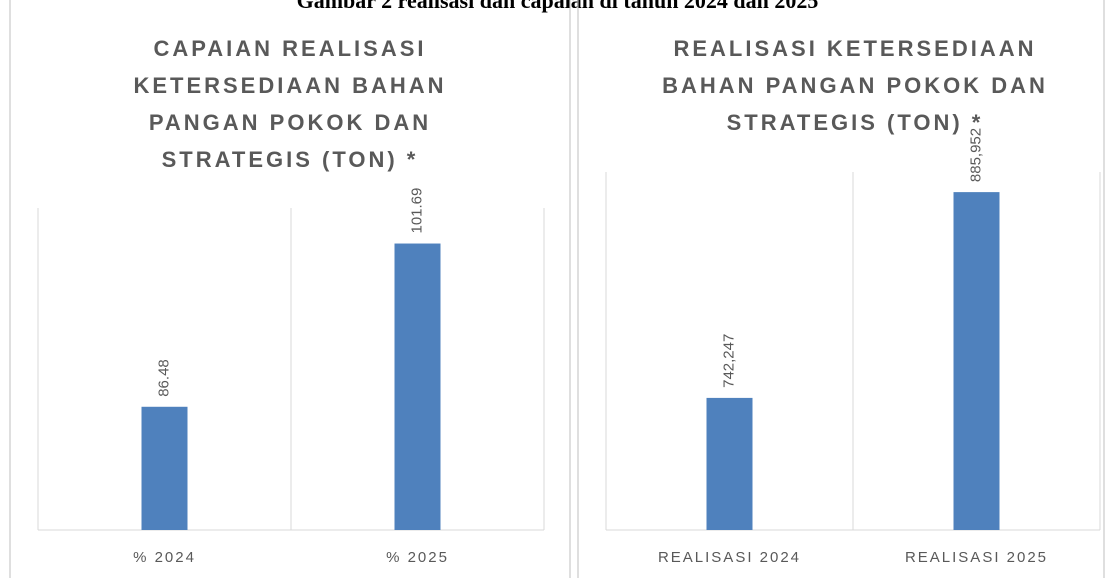 The width and height of the screenshot is (1115, 578). What do you see at coordinates (975, 155) in the screenshot?
I see `data-label: 885,952` at bounding box center [975, 155].